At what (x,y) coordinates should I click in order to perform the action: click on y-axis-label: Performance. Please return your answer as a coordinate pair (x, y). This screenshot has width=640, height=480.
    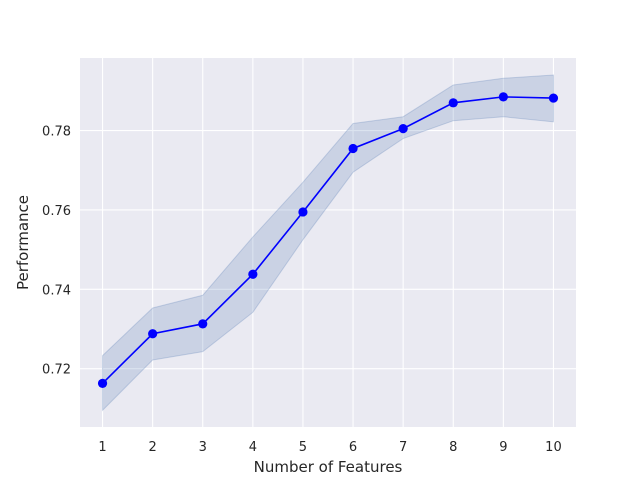
    Looking at the image, I should click on (23, 242).